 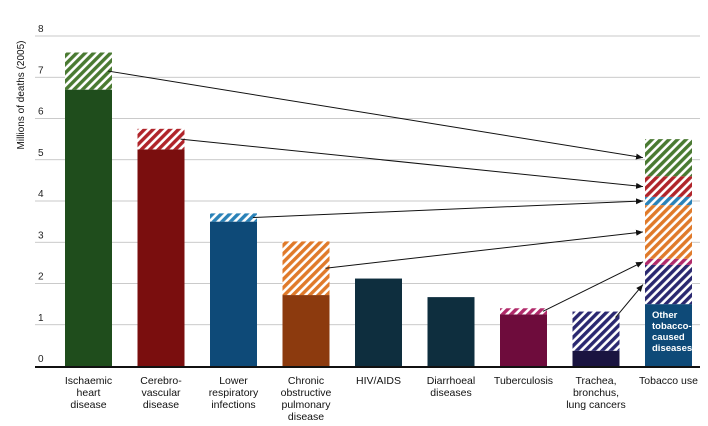 What do you see at coordinates (668, 381) in the screenshot?
I see `category-label: Tobacco use` at bounding box center [668, 381].